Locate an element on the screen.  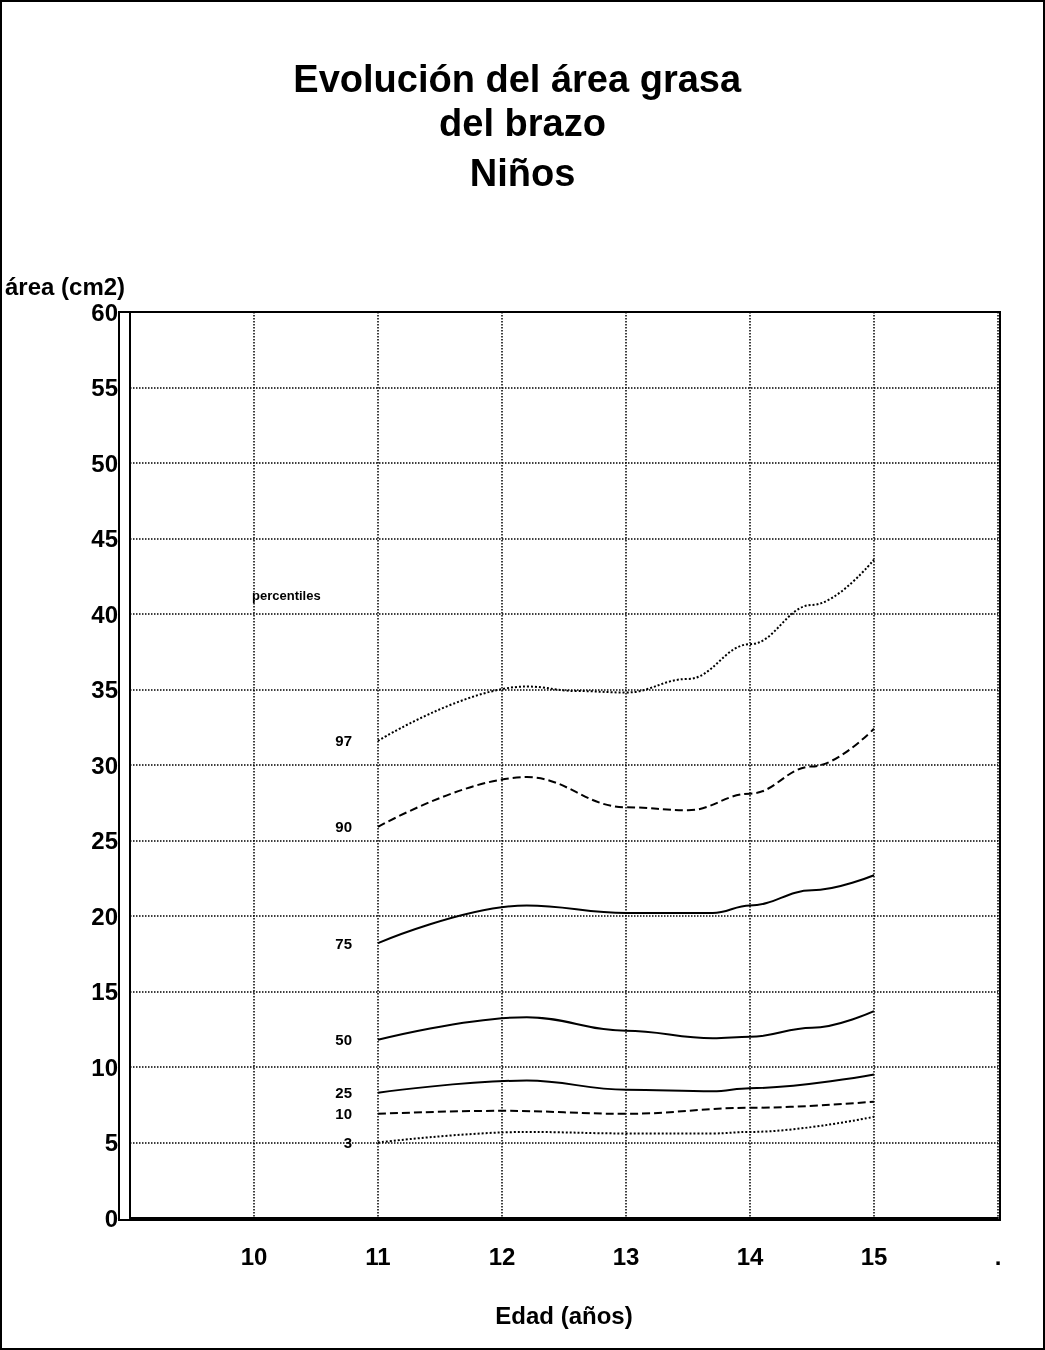
chart-title: Evolución del área grasa del brazo is located at coordinates (522, 101).